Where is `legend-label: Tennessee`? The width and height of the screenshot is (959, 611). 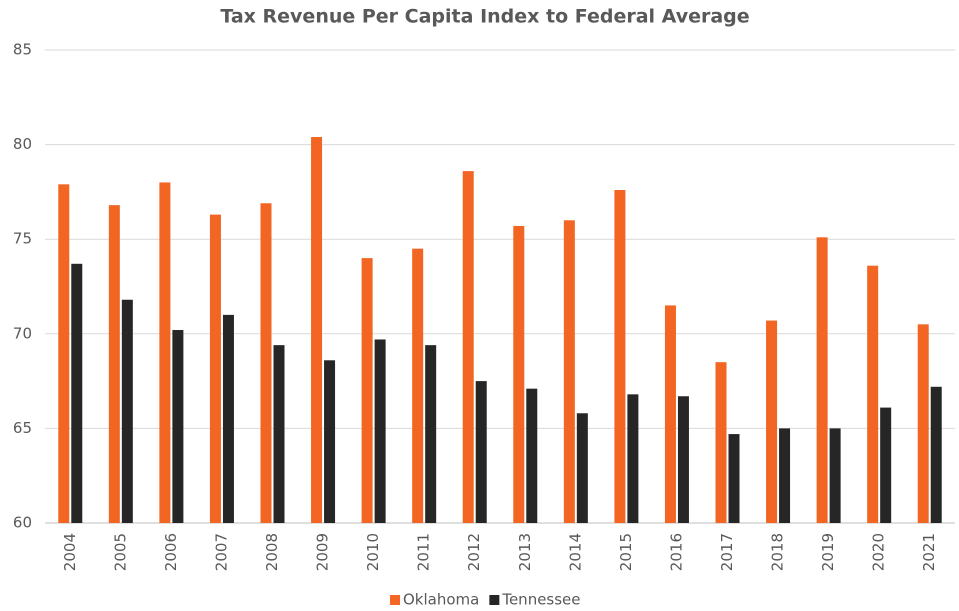
legend-label: Tennessee is located at coordinates (540, 600).